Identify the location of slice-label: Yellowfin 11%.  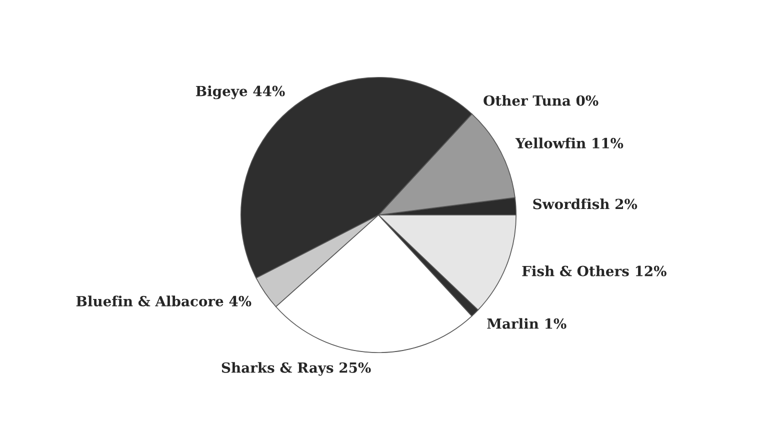
(569, 143).